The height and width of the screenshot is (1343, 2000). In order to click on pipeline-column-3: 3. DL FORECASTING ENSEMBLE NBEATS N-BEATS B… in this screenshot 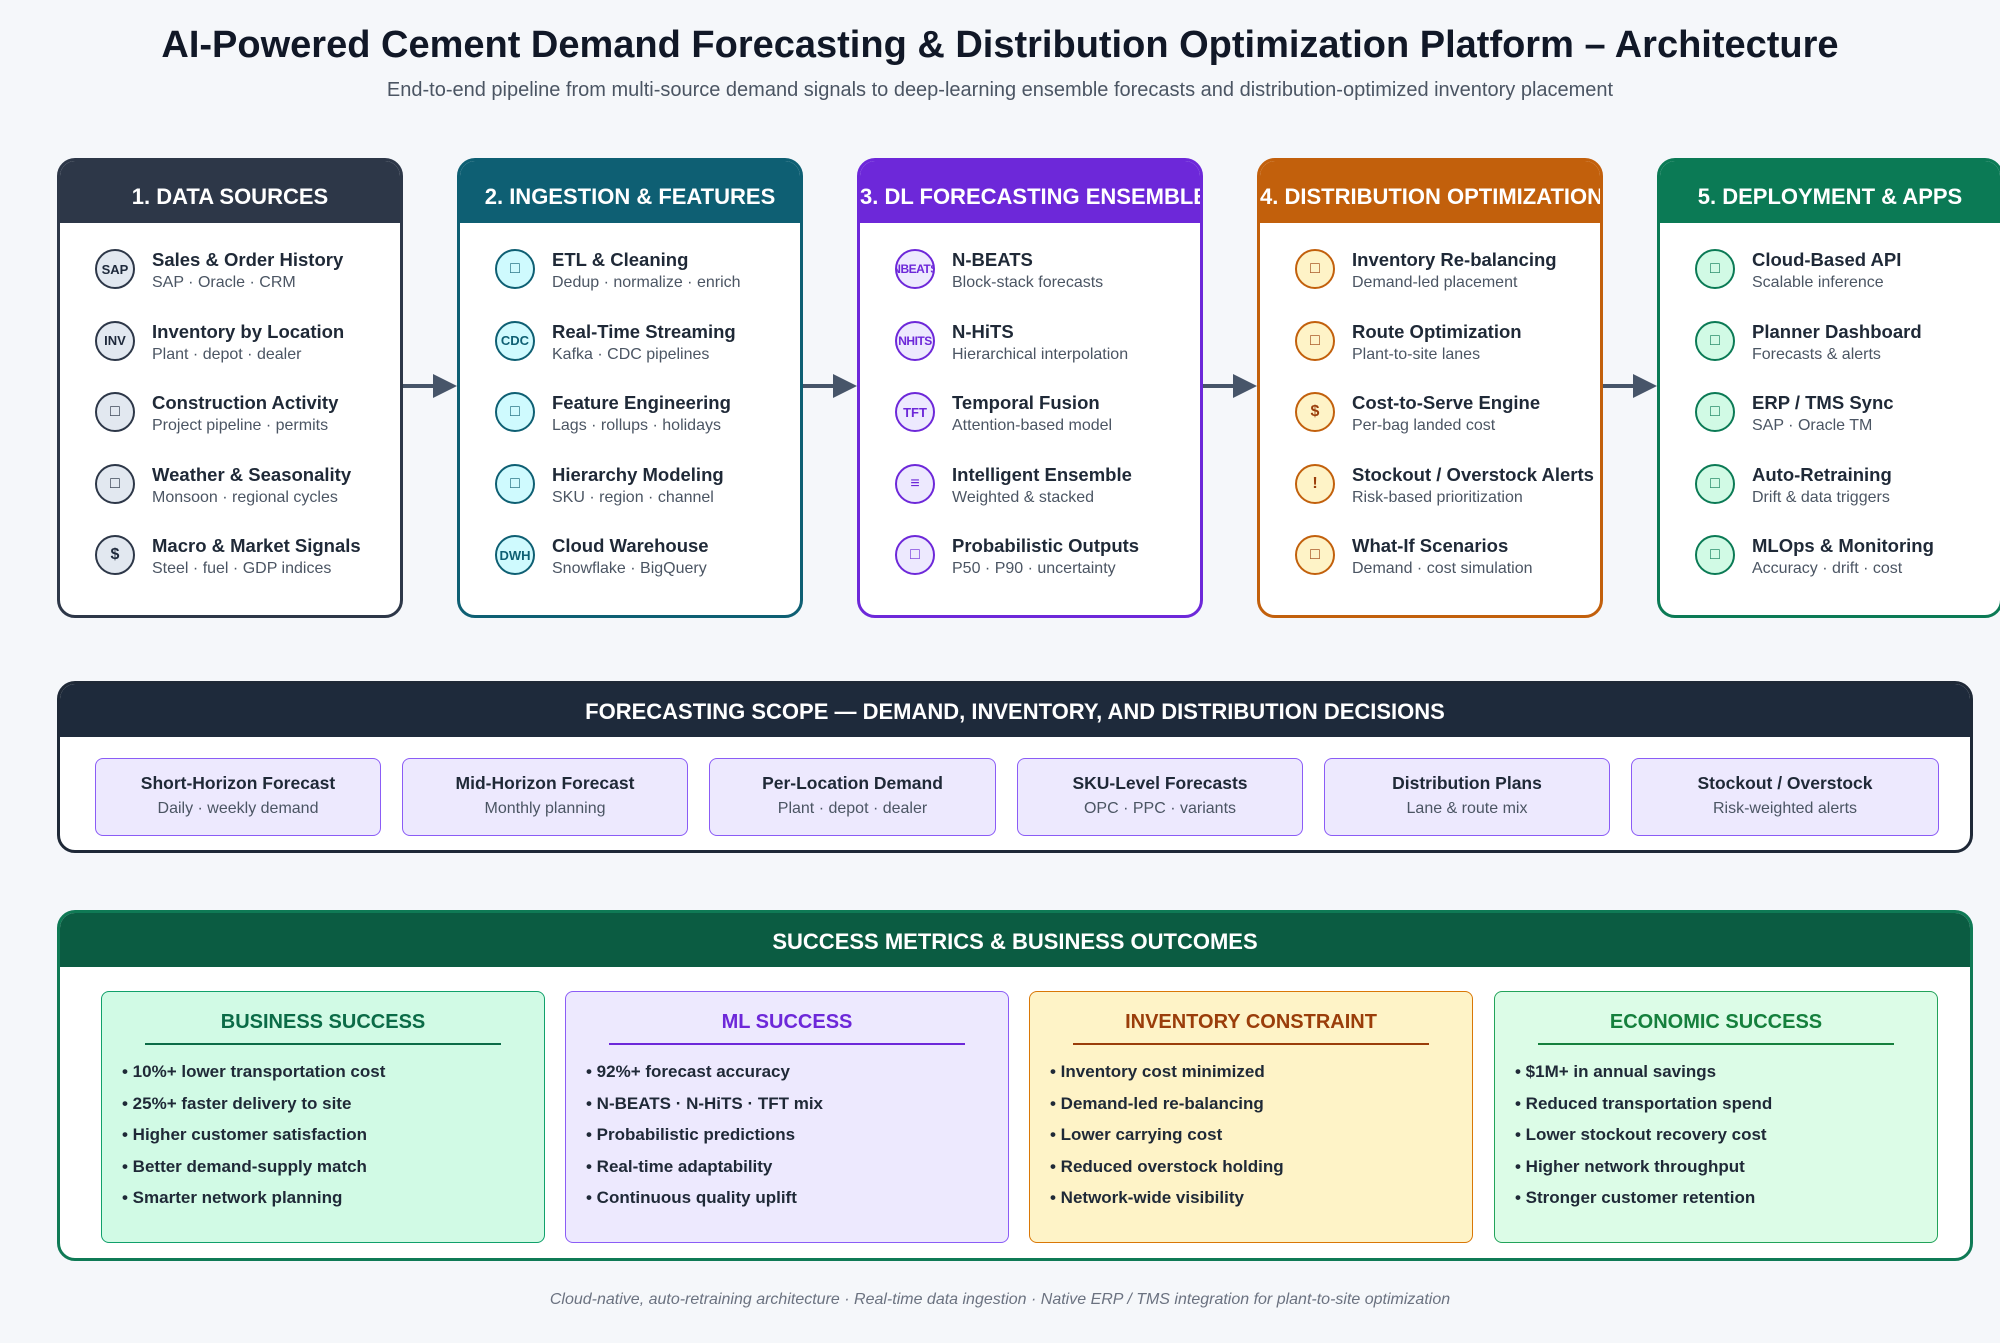, I will do `click(1030, 388)`.